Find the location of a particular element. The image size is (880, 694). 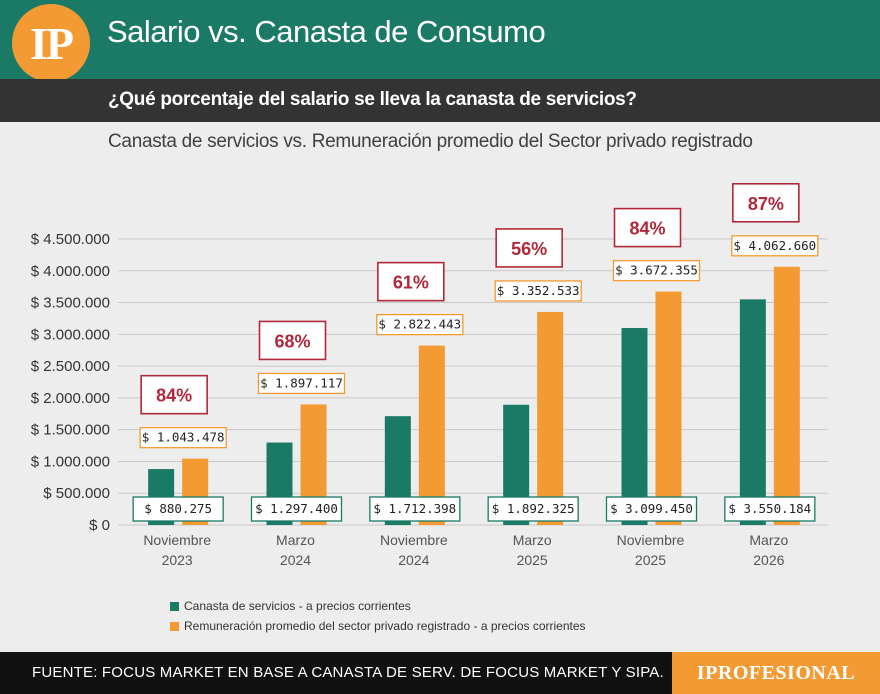

value-label-canasta: $ 3.099.450 is located at coordinates (651, 508).